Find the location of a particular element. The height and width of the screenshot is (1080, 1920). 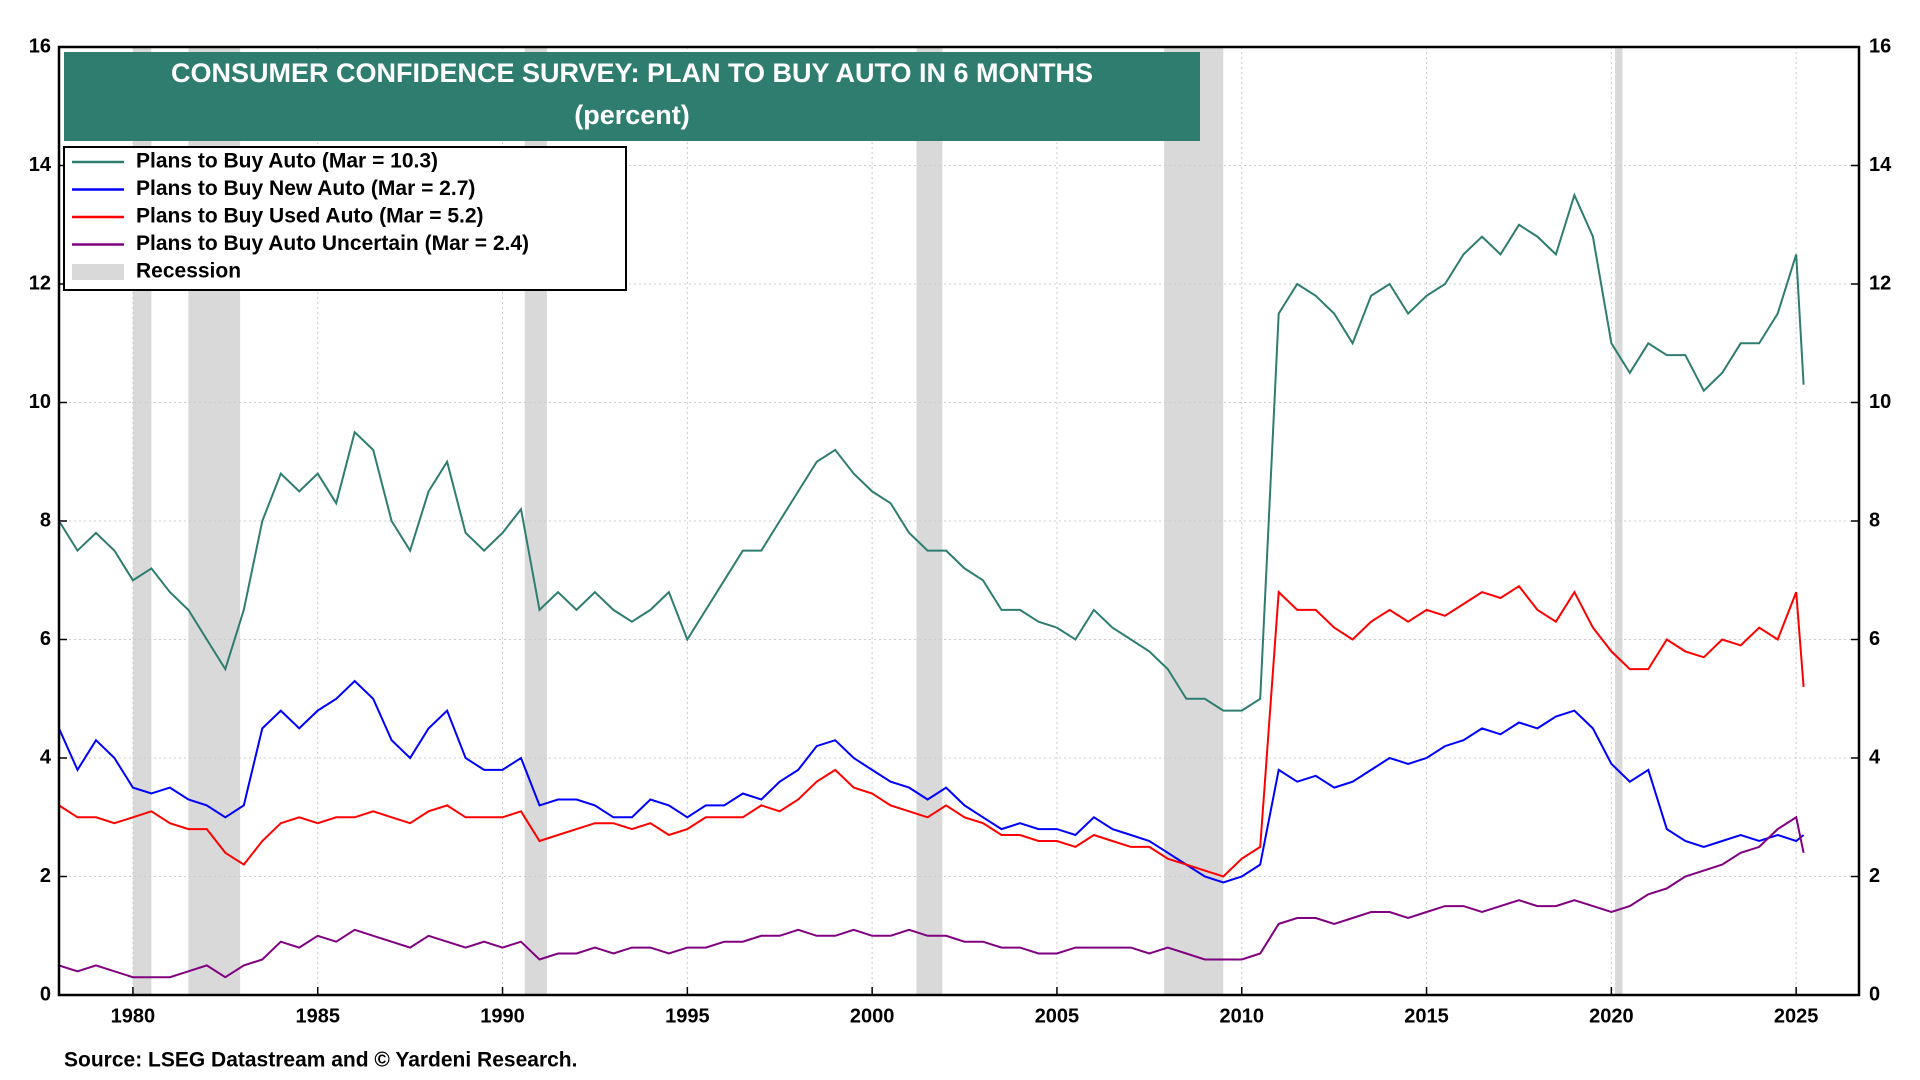

y2-tick-label: 0 is located at coordinates (1874, 994).